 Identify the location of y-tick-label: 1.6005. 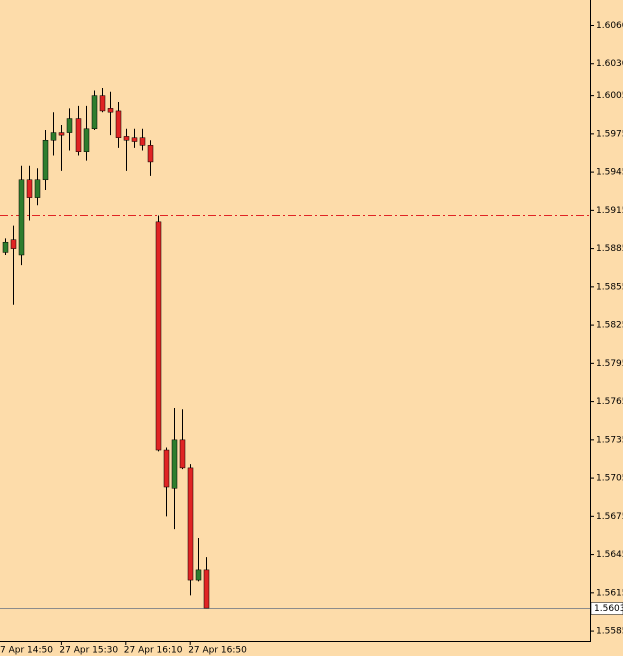
(609, 96).